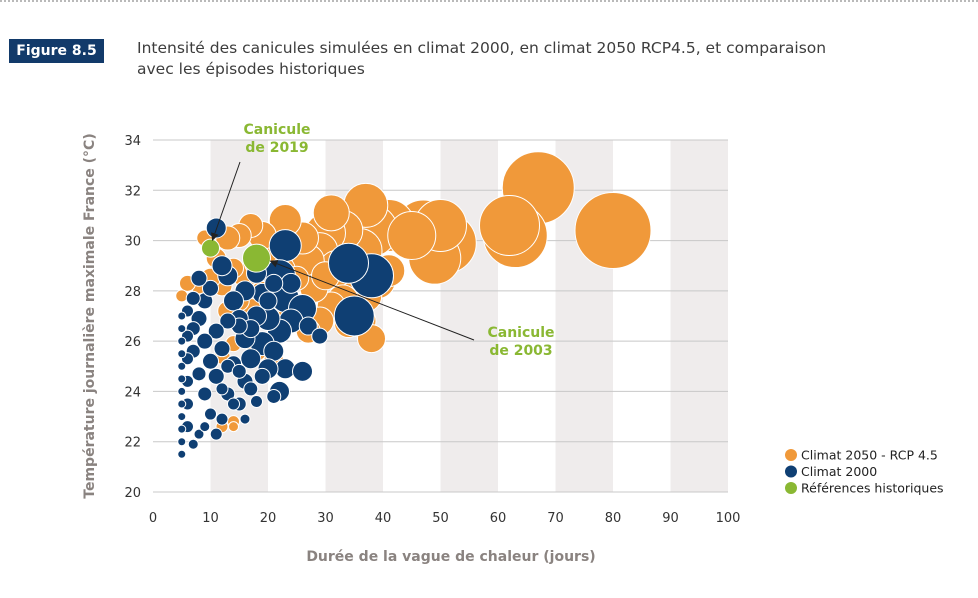  What do you see at coordinates (498, 518) in the screenshot?
I see `x-tick-label: 60` at bounding box center [498, 518].